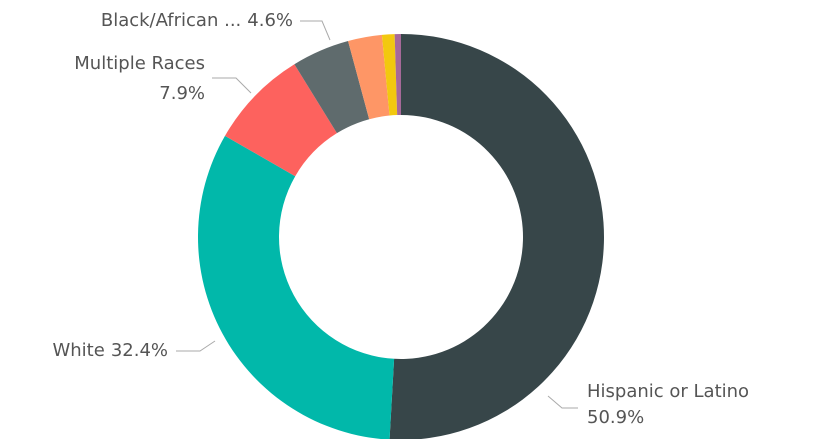 This screenshot has width=825, height=439. I want to click on value-label: 7.9%, so click(182, 93).